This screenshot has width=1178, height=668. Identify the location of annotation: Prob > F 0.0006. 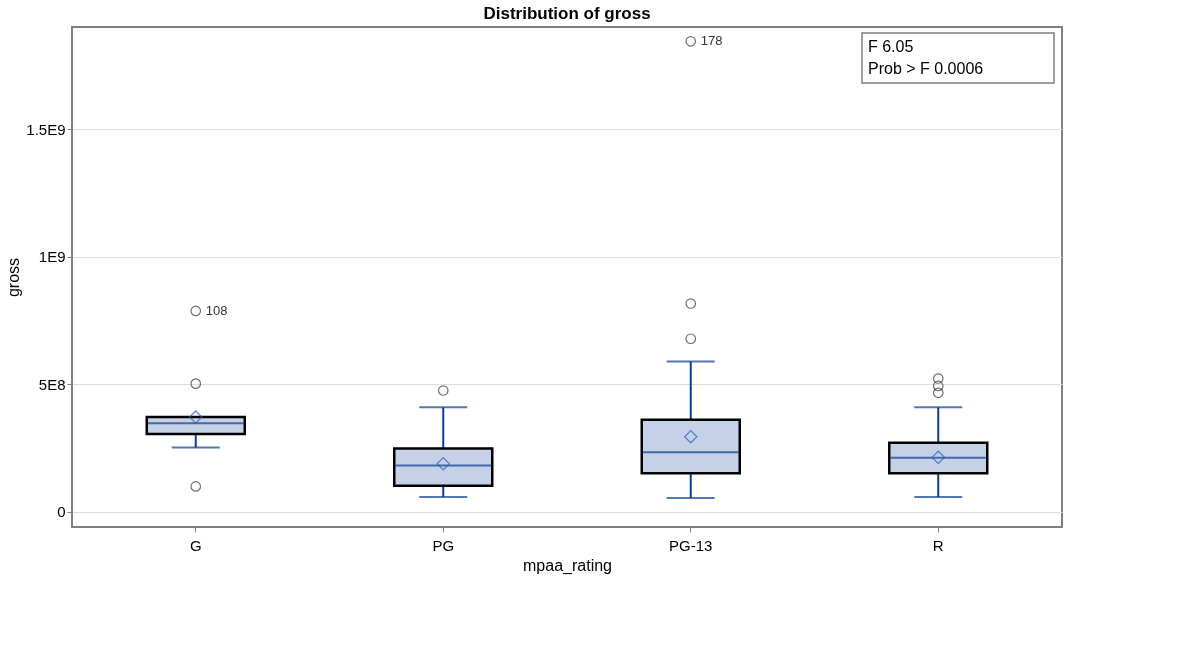
(926, 68).